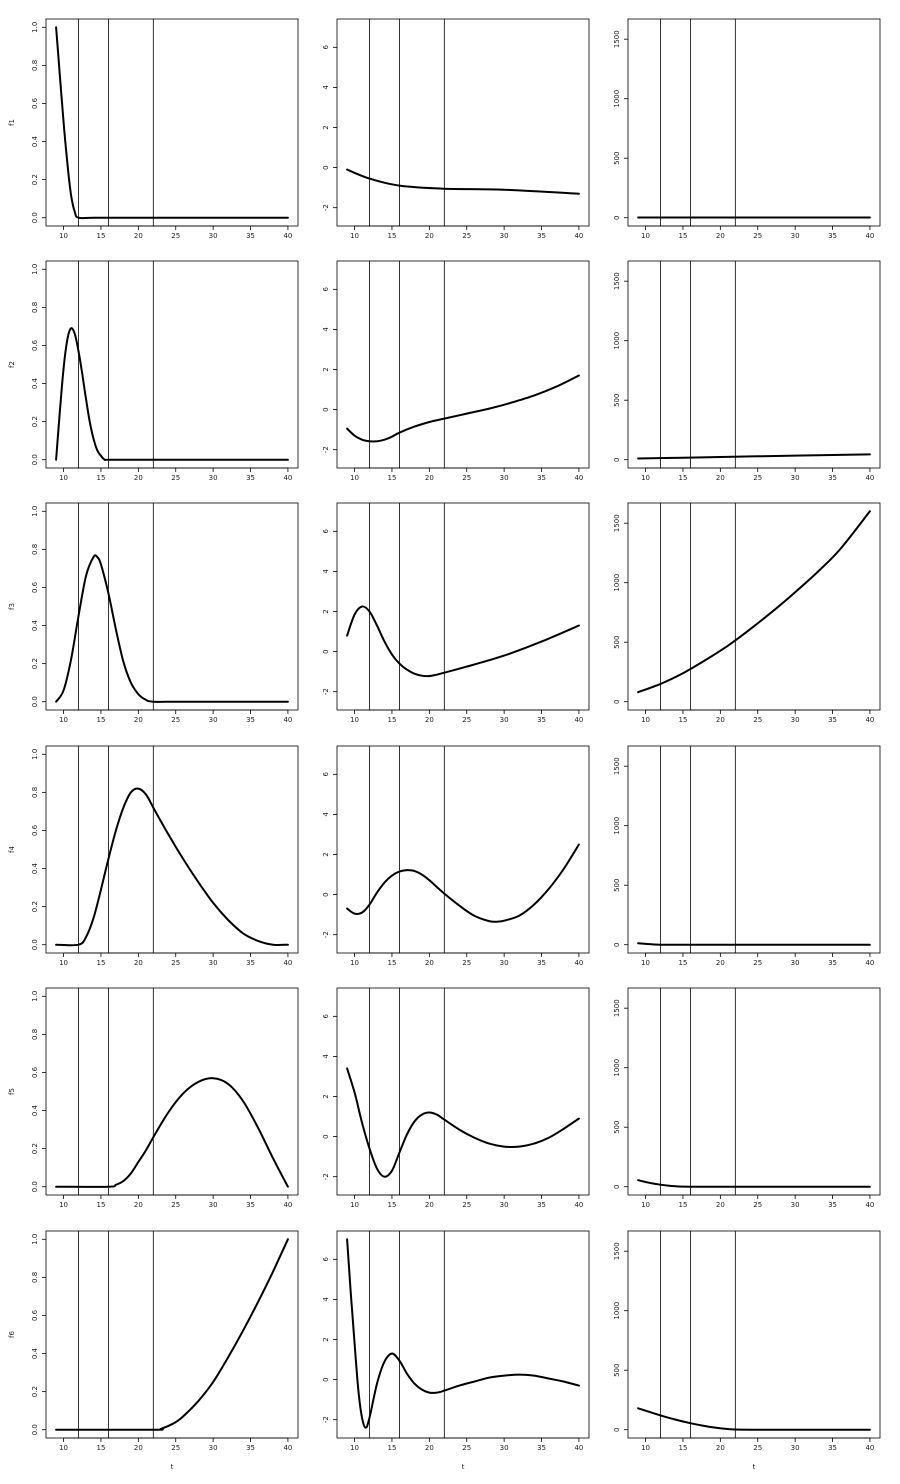 The height and width of the screenshot is (1484, 900). What do you see at coordinates (456, 613) in the screenshot?
I see `panel-r3-c2: 10 15 20 25 30 35 40 -2 0 2 4 6` at bounding box center [456, 613].